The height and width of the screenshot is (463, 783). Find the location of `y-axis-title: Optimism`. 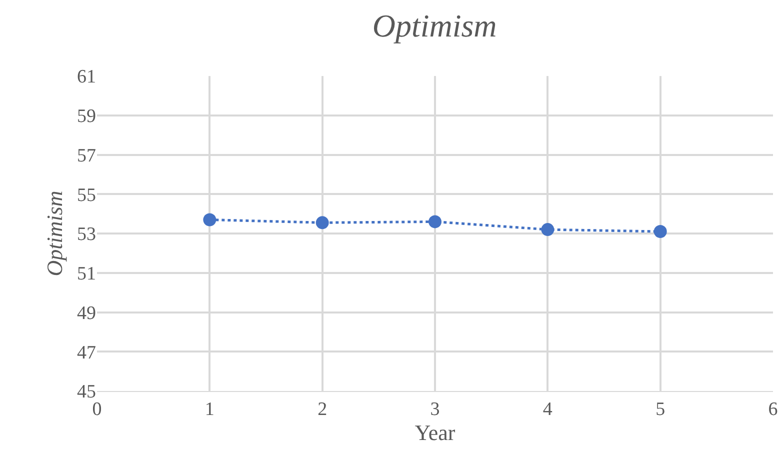

y-axis-title: Optimism is located at coordinates (54, 233).